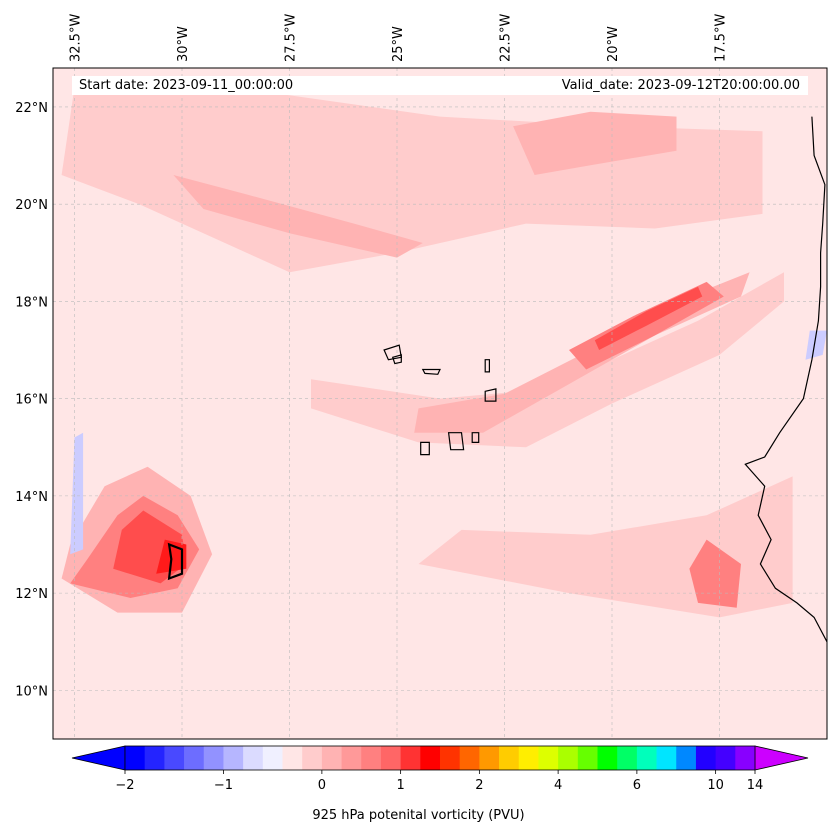 The image size is (837, 836). Describe the element at coordinates (487, 366) in the screenshot. I see `island-sal` at that location.